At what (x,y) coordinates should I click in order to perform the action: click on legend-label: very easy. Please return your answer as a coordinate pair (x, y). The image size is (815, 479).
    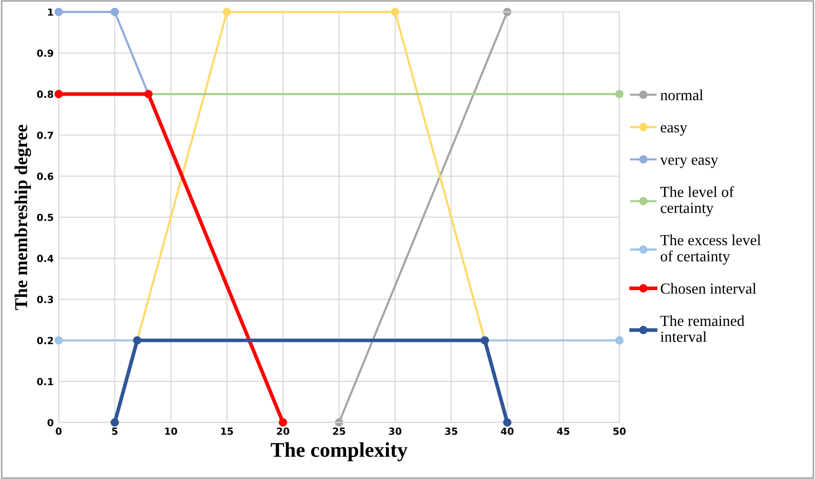
    Looking at the image, I should click on (689, 163).